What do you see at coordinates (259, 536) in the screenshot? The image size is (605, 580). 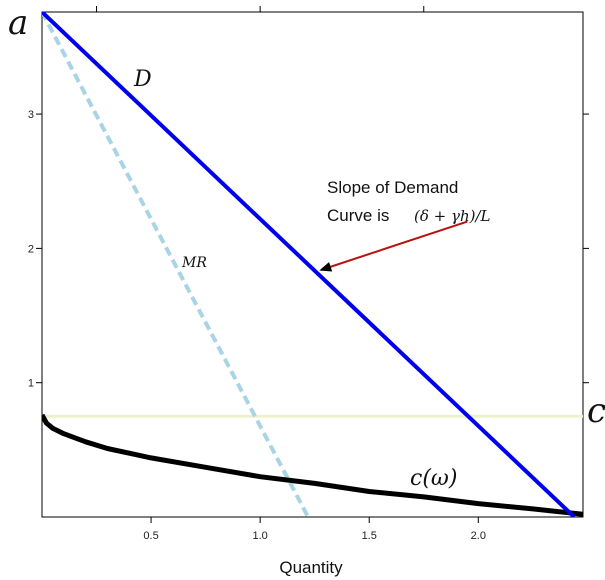 I see `x-tick-label-1: 1.0` at bounding box center [259, 536].